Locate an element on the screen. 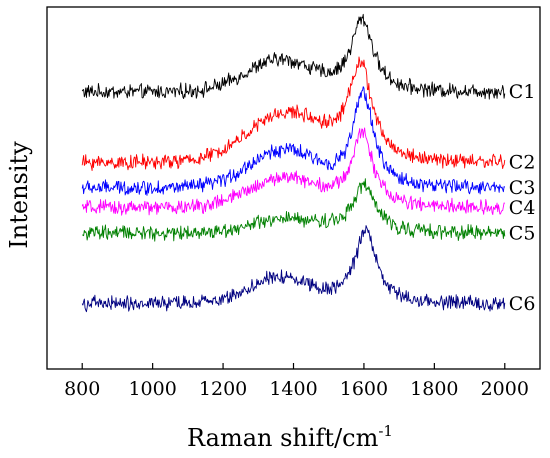 Image resolution: width=550 pixels, height=458 pixels. series-label-c1: C1 is located at coordinates (522, 92).